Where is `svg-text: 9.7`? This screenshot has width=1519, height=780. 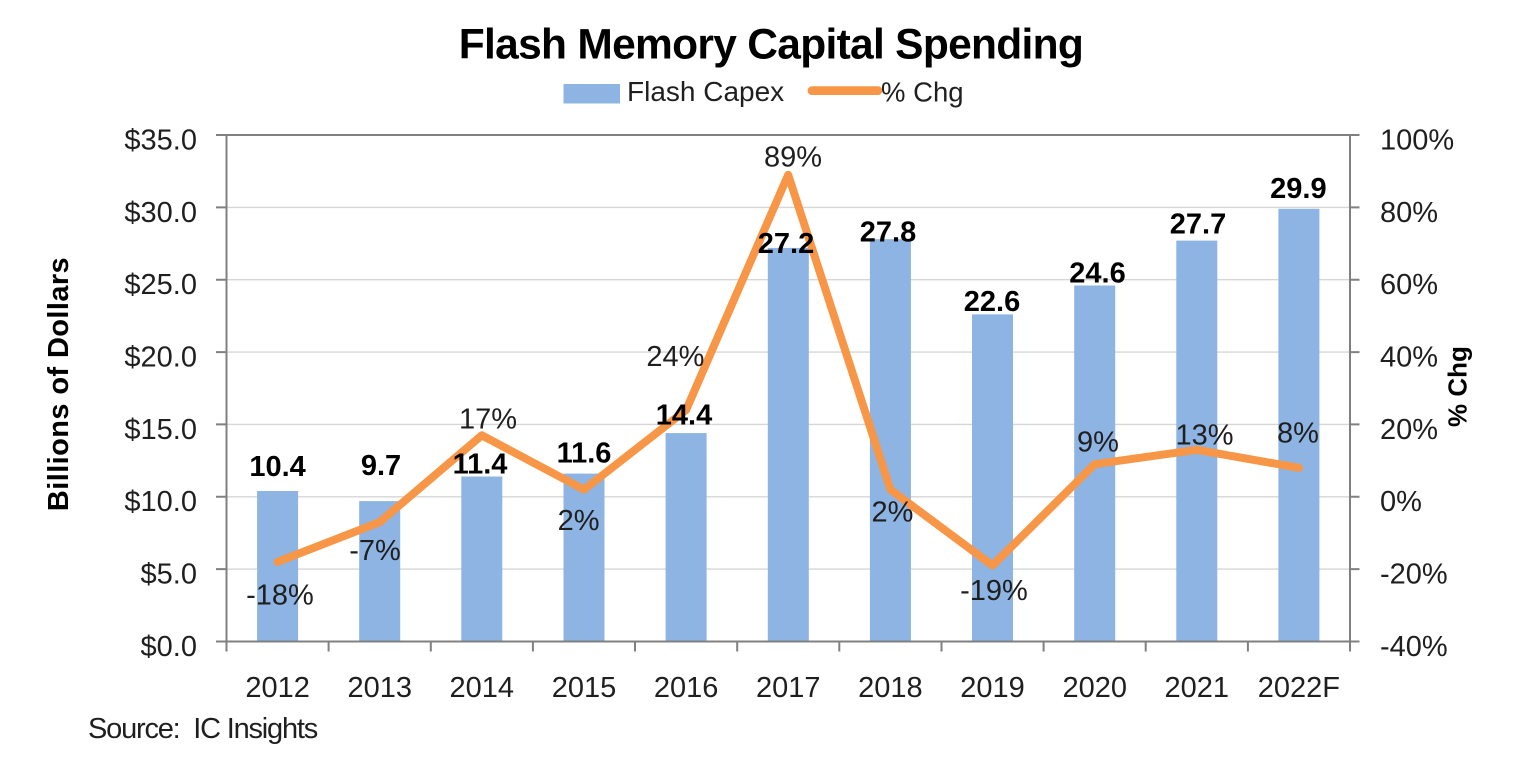
svg-text: 9.7 is located at coordinates (381, 466).